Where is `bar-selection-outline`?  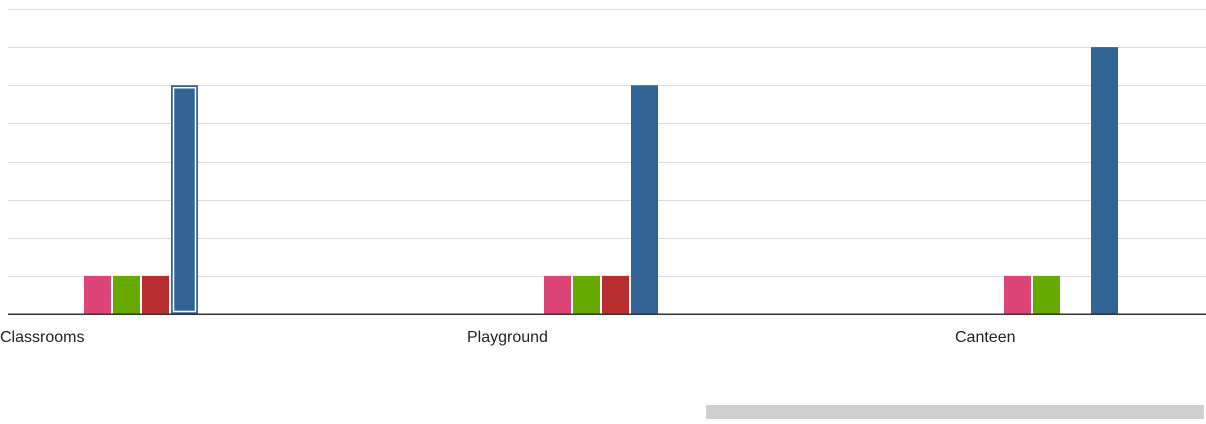 bar-selection-outline is located at coordinates (184, 200).